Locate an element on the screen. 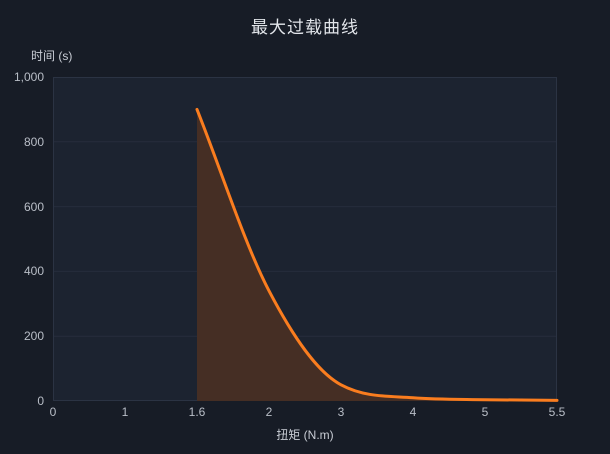 Image resolution: width=610 pixels, height=454 pixels. x-tick-label: 4 is located at coordinates (413, 412).